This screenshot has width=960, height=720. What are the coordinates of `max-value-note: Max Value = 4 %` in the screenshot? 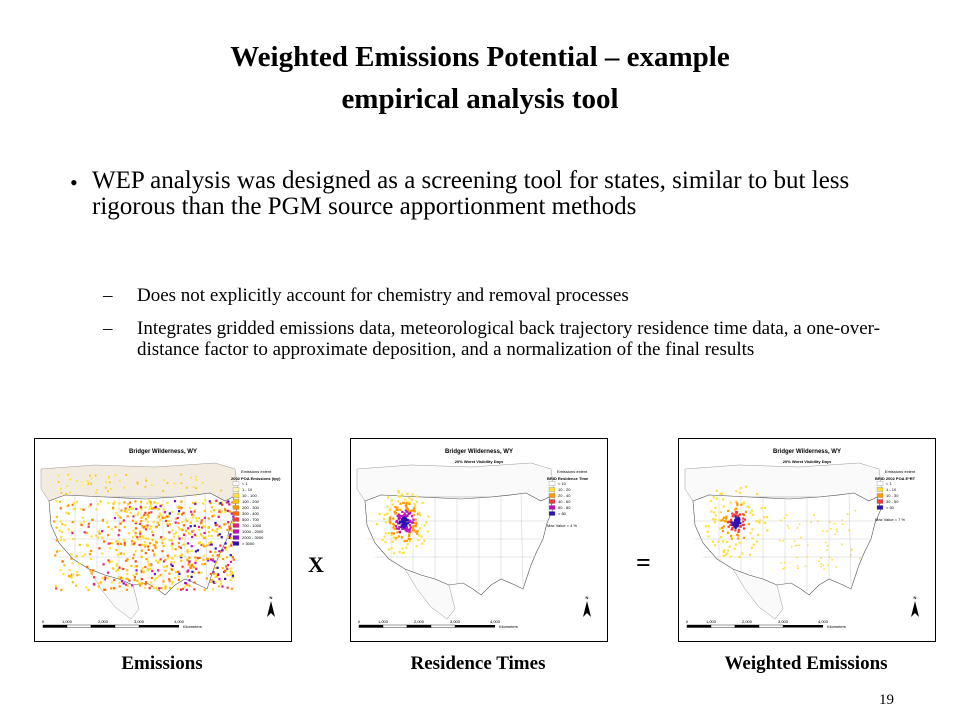 It's located at (562, 525).